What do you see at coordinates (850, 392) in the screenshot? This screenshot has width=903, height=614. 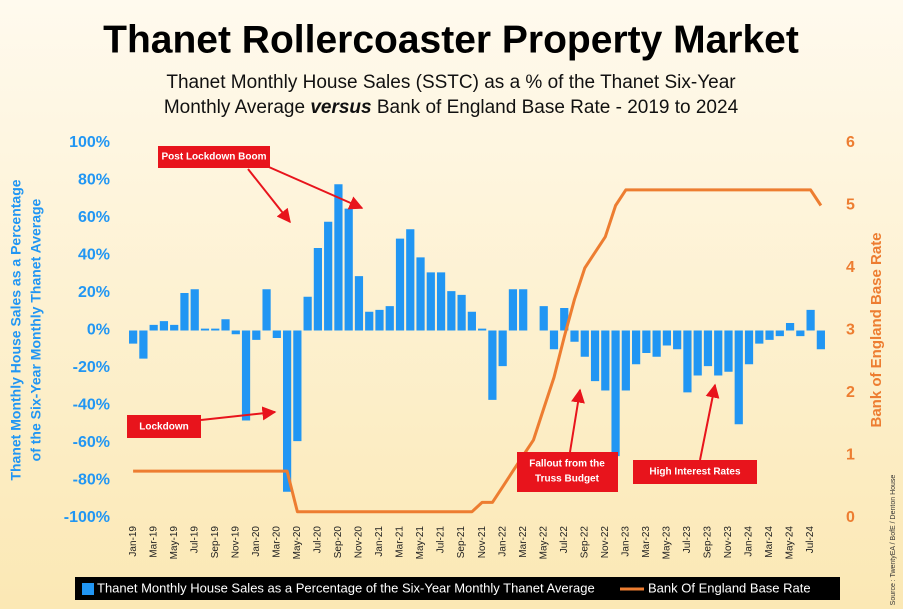 I see `y2-tick-label: 2` at bounding box center [850, 392].